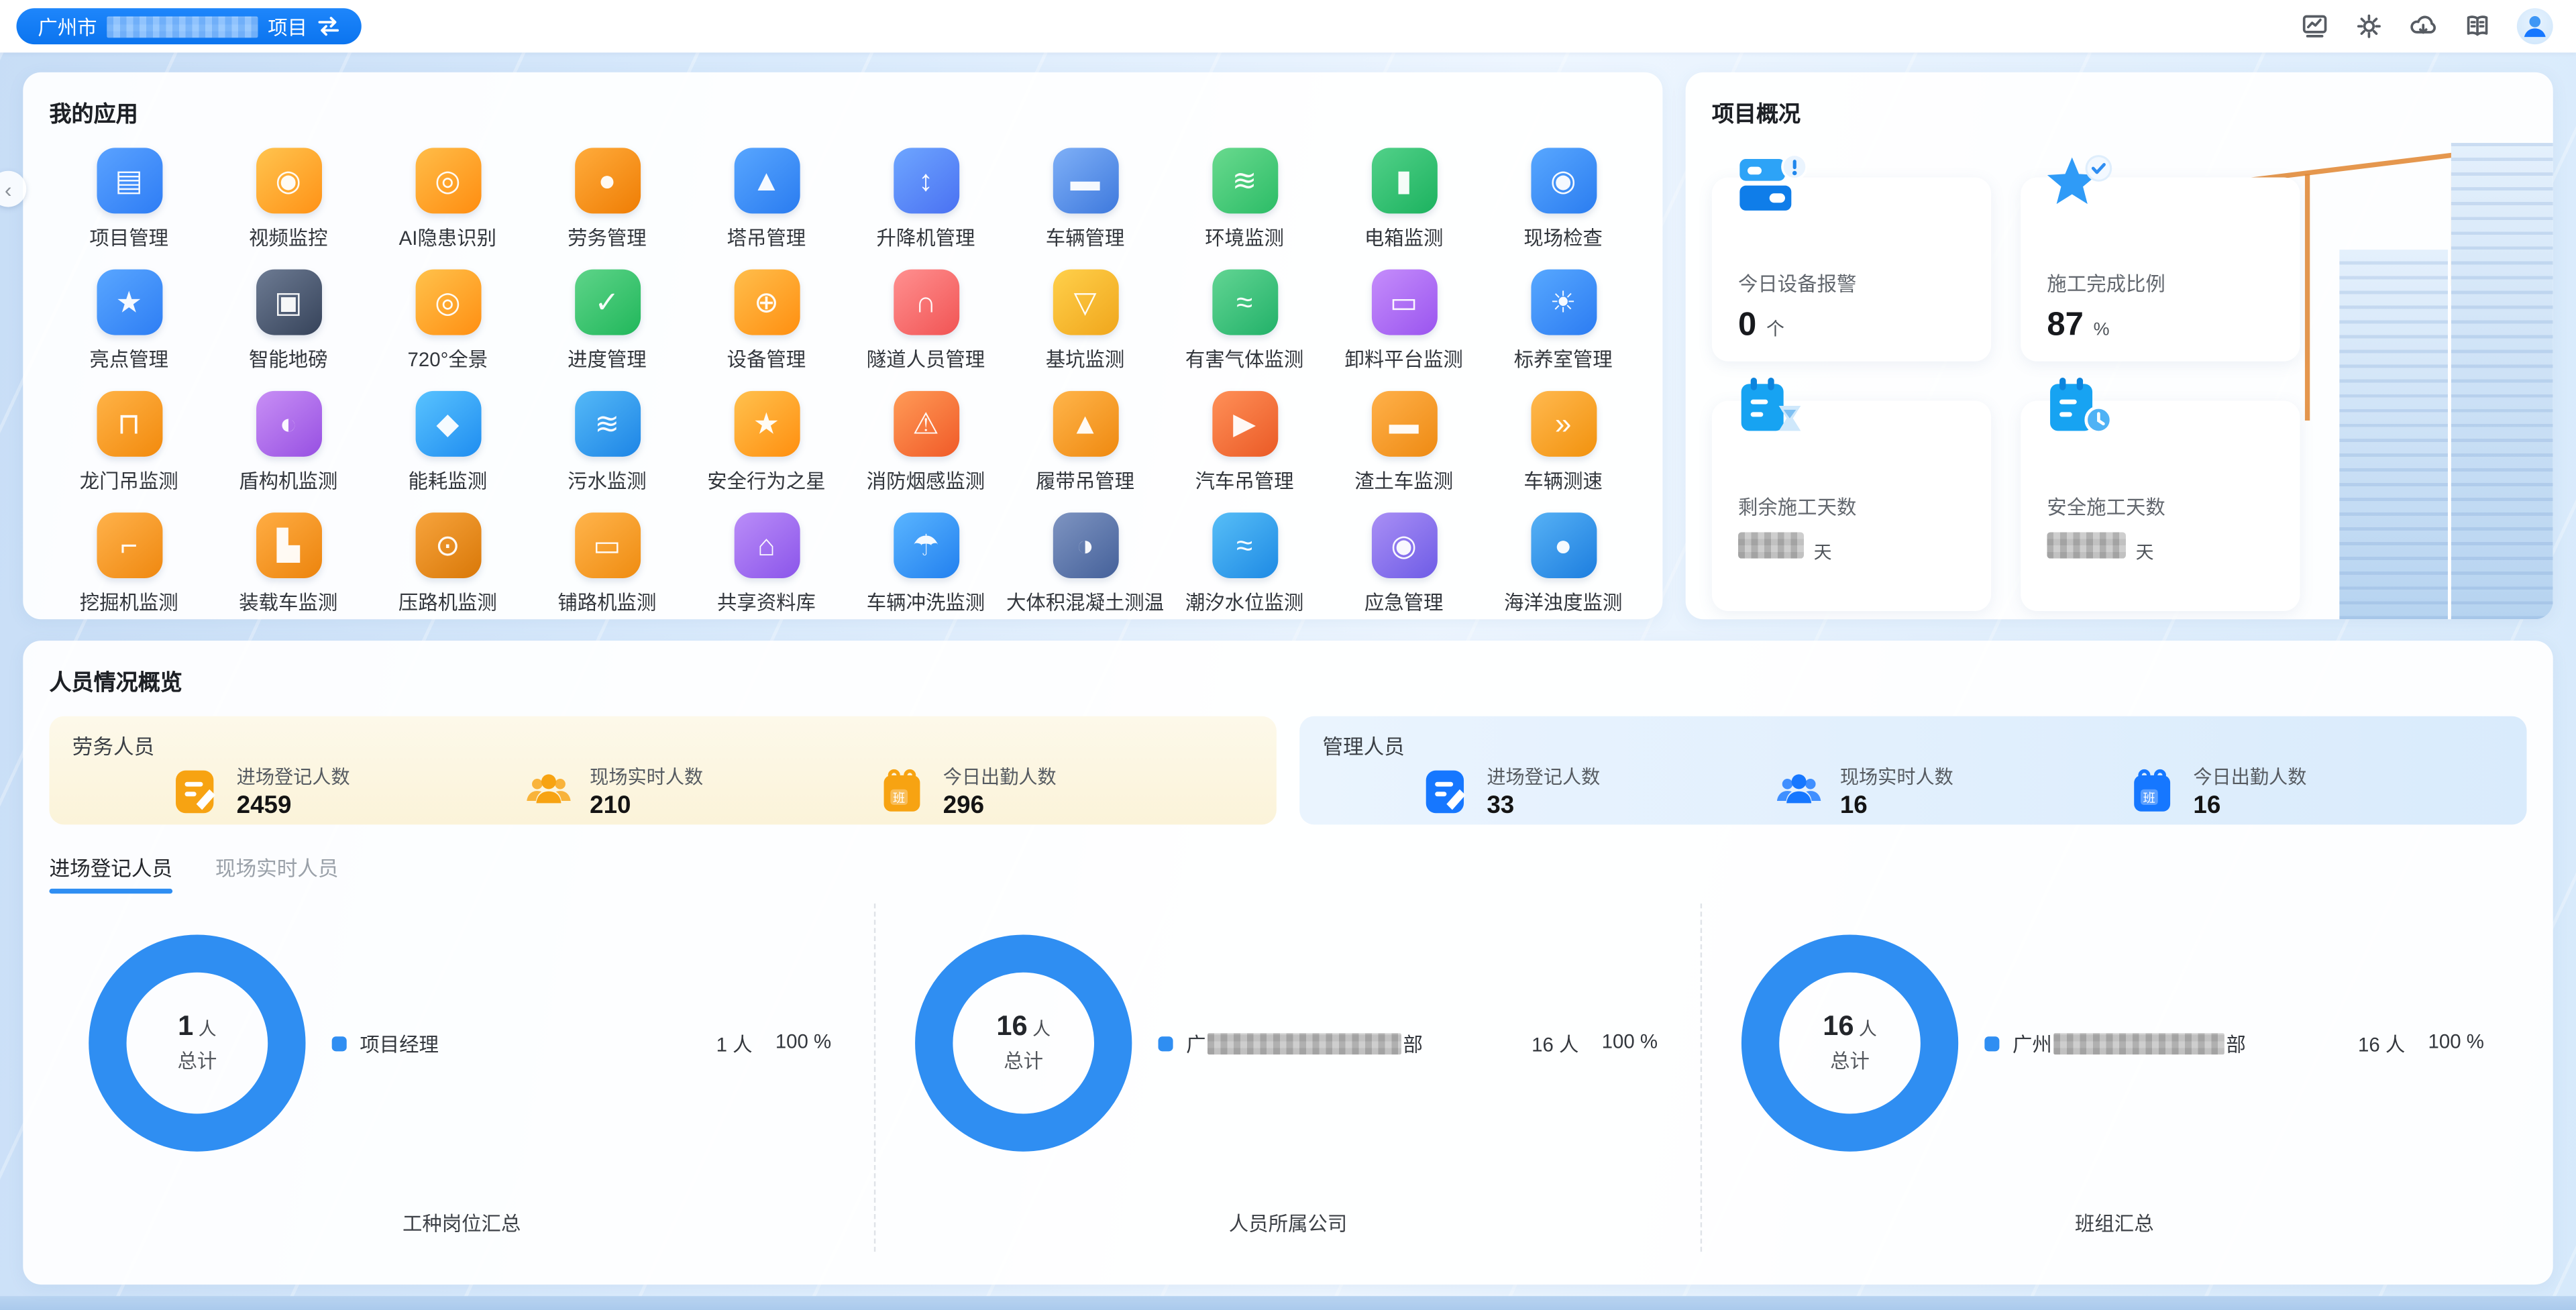 The height and width of the screenshot is (1310, 2576). I want to click on svg-text: 班, so click(899, 797).